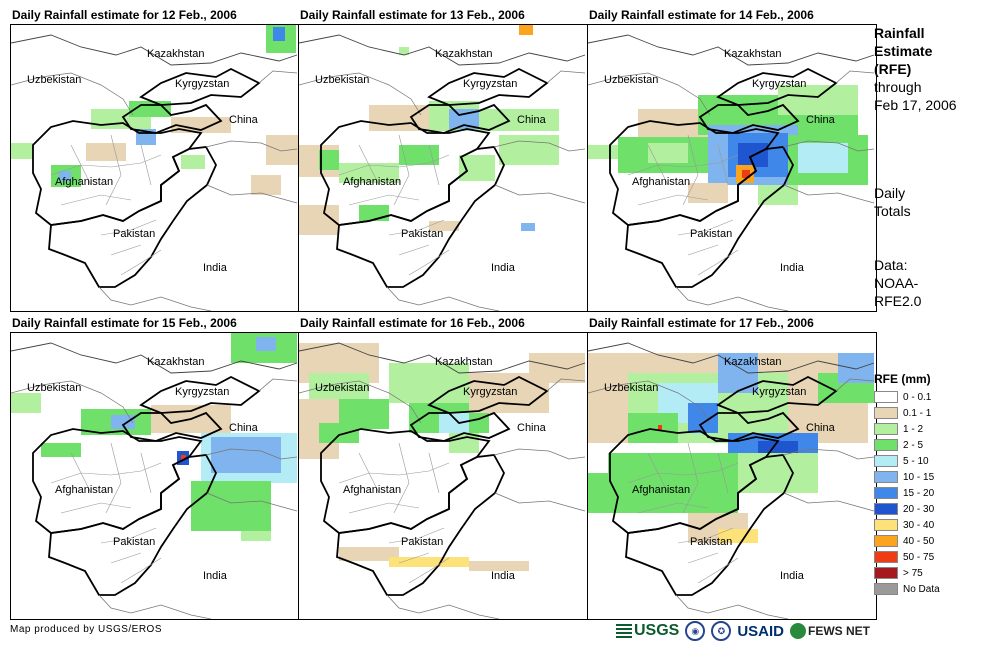  I want to click on legend-label: 15 - 20, so click(919, 493).